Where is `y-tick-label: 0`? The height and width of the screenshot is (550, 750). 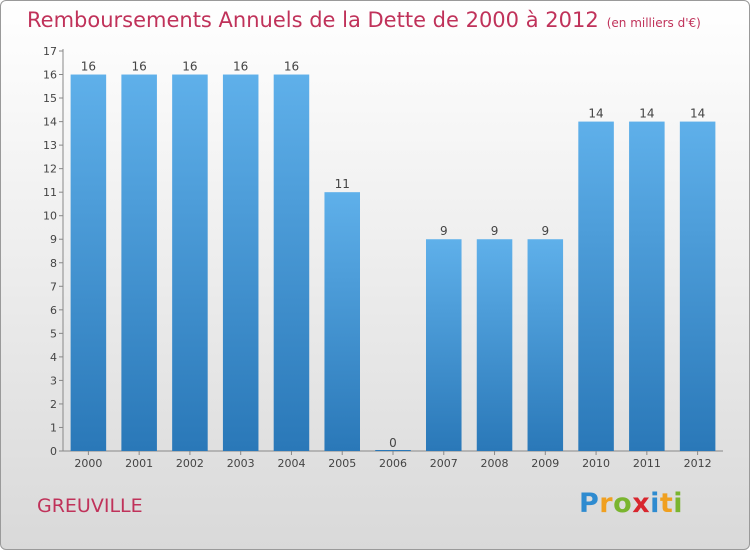 y-tick-label: 0 is located at coordinates (53, 451).